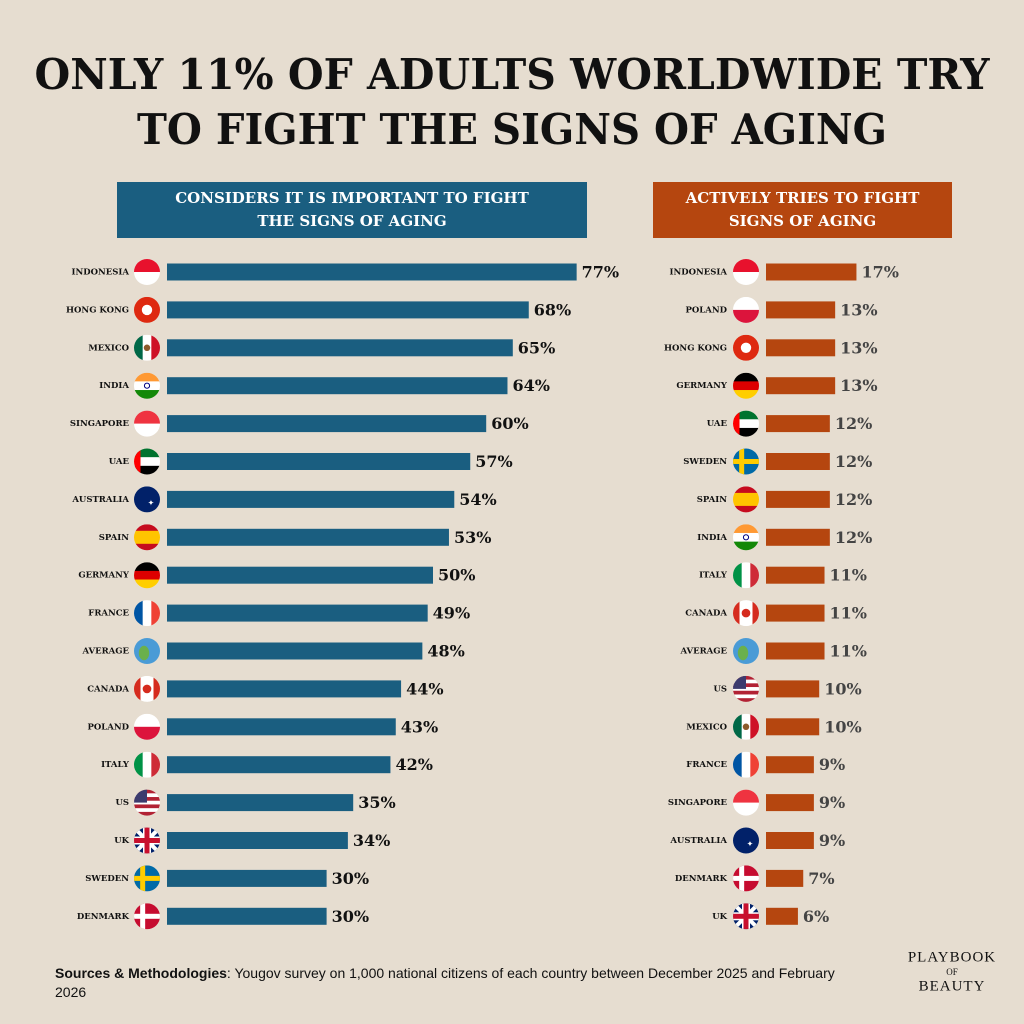 The height and width of the screenshot is (1024, 1024). What do you see at coordinates (451, 613) in the screenshot?
I see `value-label: 49%` at bounding box center [451, 613].